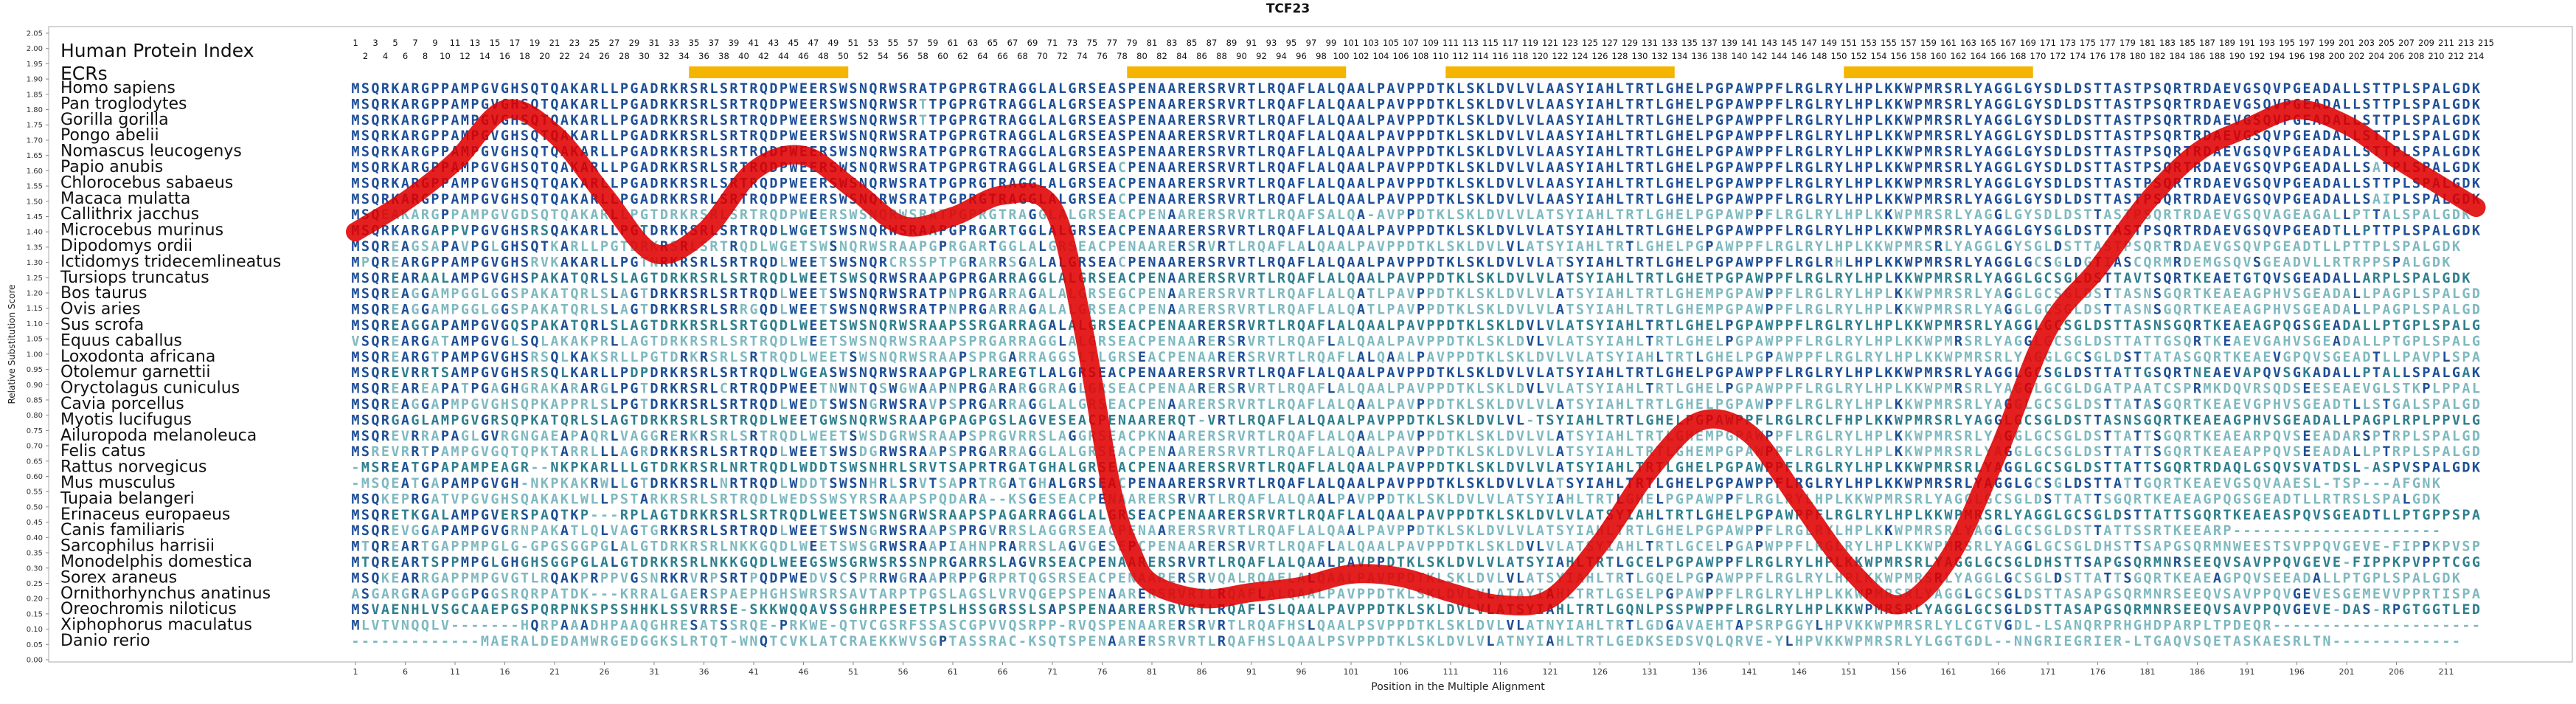 The width and height of the screenshot is (2576, 704). What do you see at coordinates (1132, 310) in the screenshot?
I see `residue: C` at bounding box center [1132, 310].